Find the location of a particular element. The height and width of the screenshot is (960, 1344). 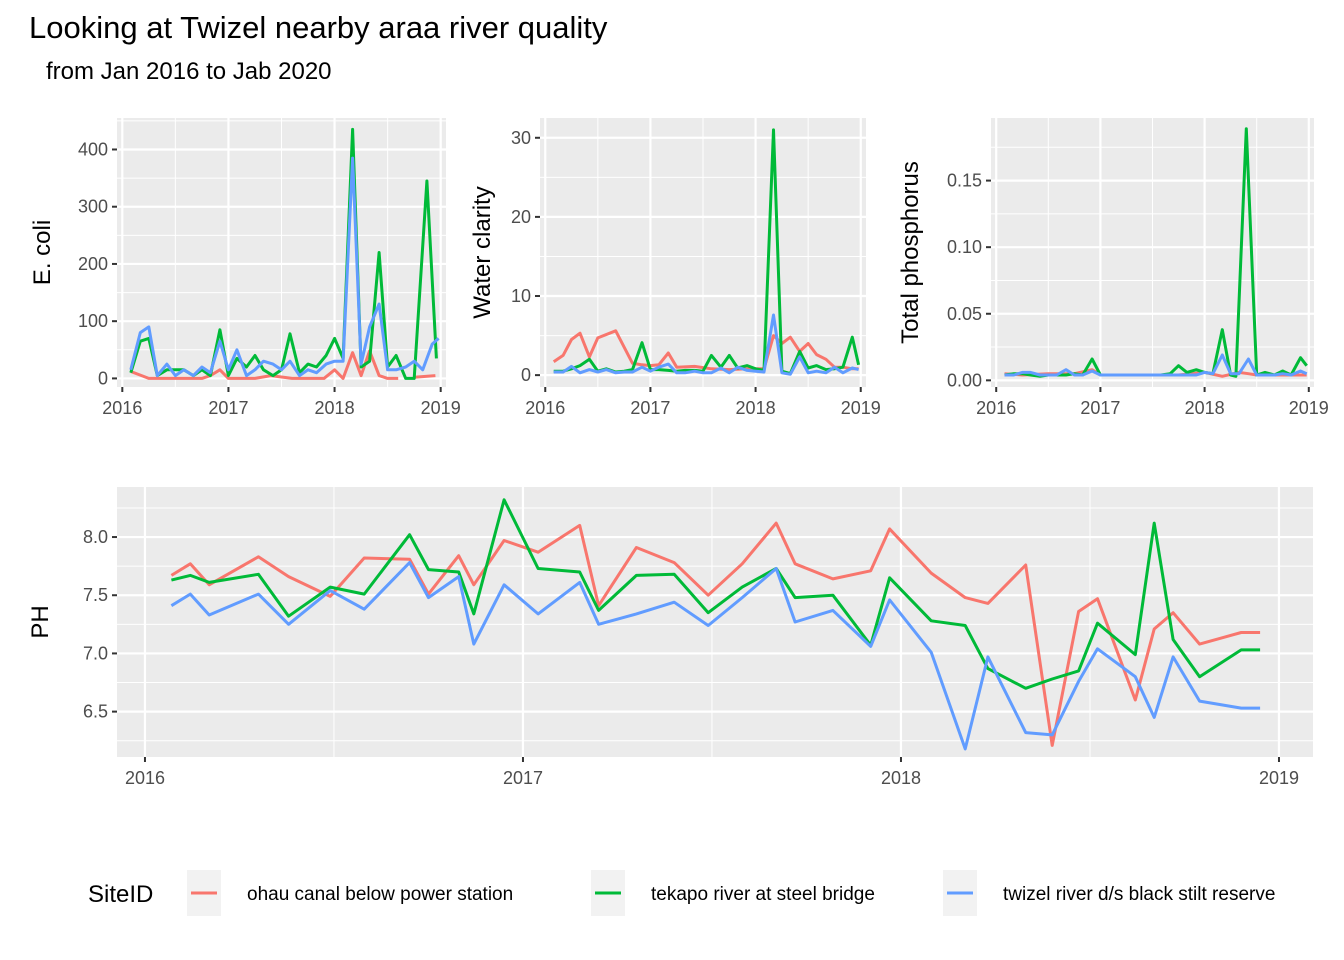

y-tick-label: 7.5 is located at coordinates (95, 595).